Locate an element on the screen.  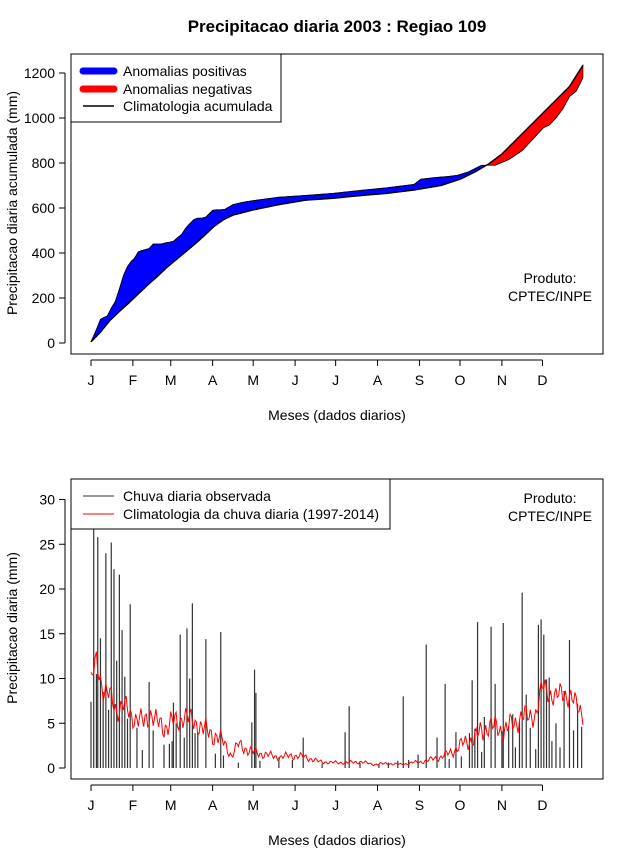
bottom-x-tick-label: D is located at coordinates (542, 805).